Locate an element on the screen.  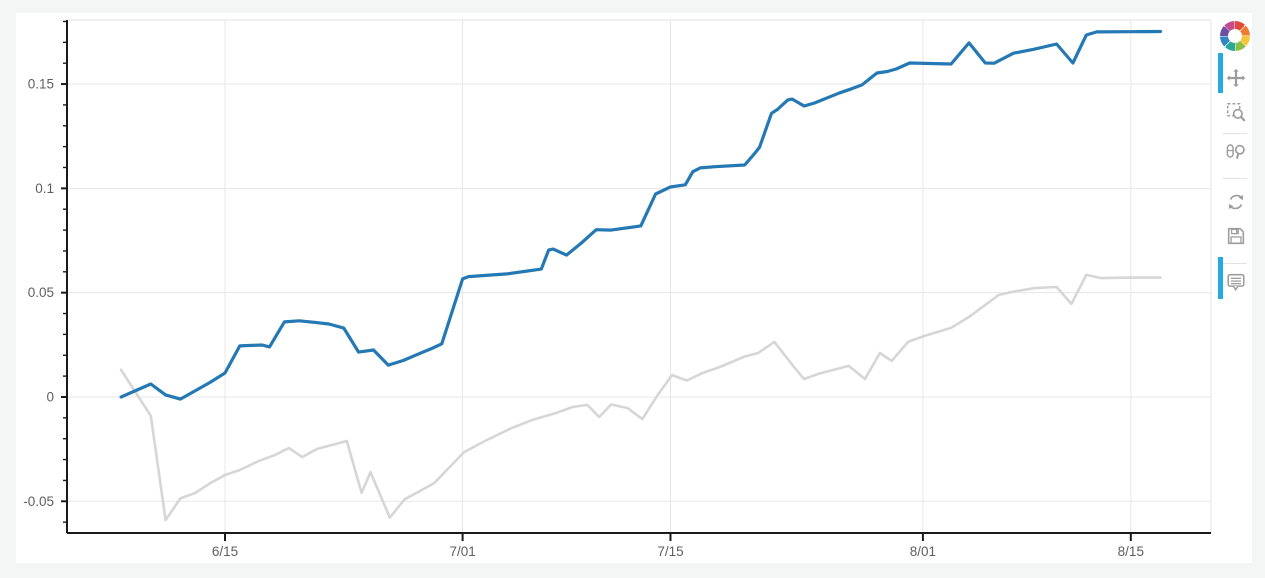
hover-tool-button is located at coordinates (1236, 283).